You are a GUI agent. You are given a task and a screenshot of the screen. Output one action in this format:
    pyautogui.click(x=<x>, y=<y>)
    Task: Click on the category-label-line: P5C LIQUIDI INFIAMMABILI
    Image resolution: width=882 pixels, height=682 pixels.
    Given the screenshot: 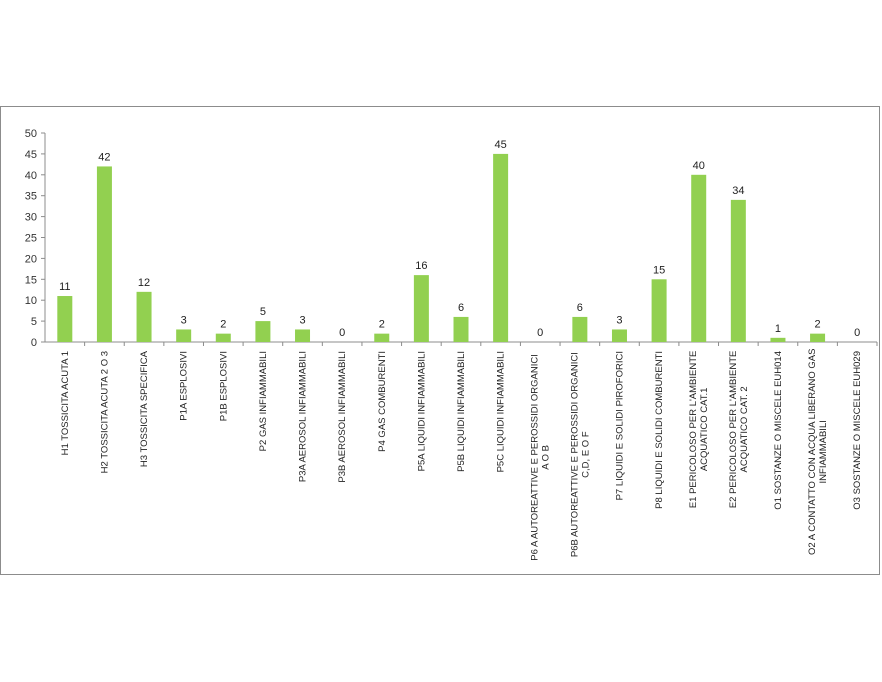 What is the action you would take?
    pyautogui.click(x=501, y=411)
    